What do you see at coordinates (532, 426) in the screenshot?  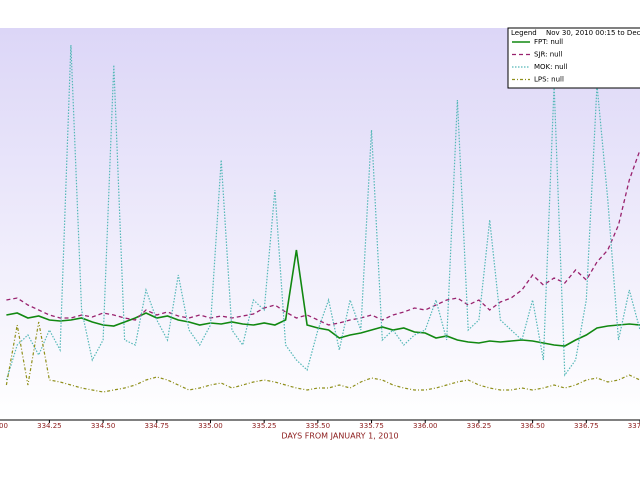 I see `x-tick-label: 336.50` at bounding box center [532, 426].